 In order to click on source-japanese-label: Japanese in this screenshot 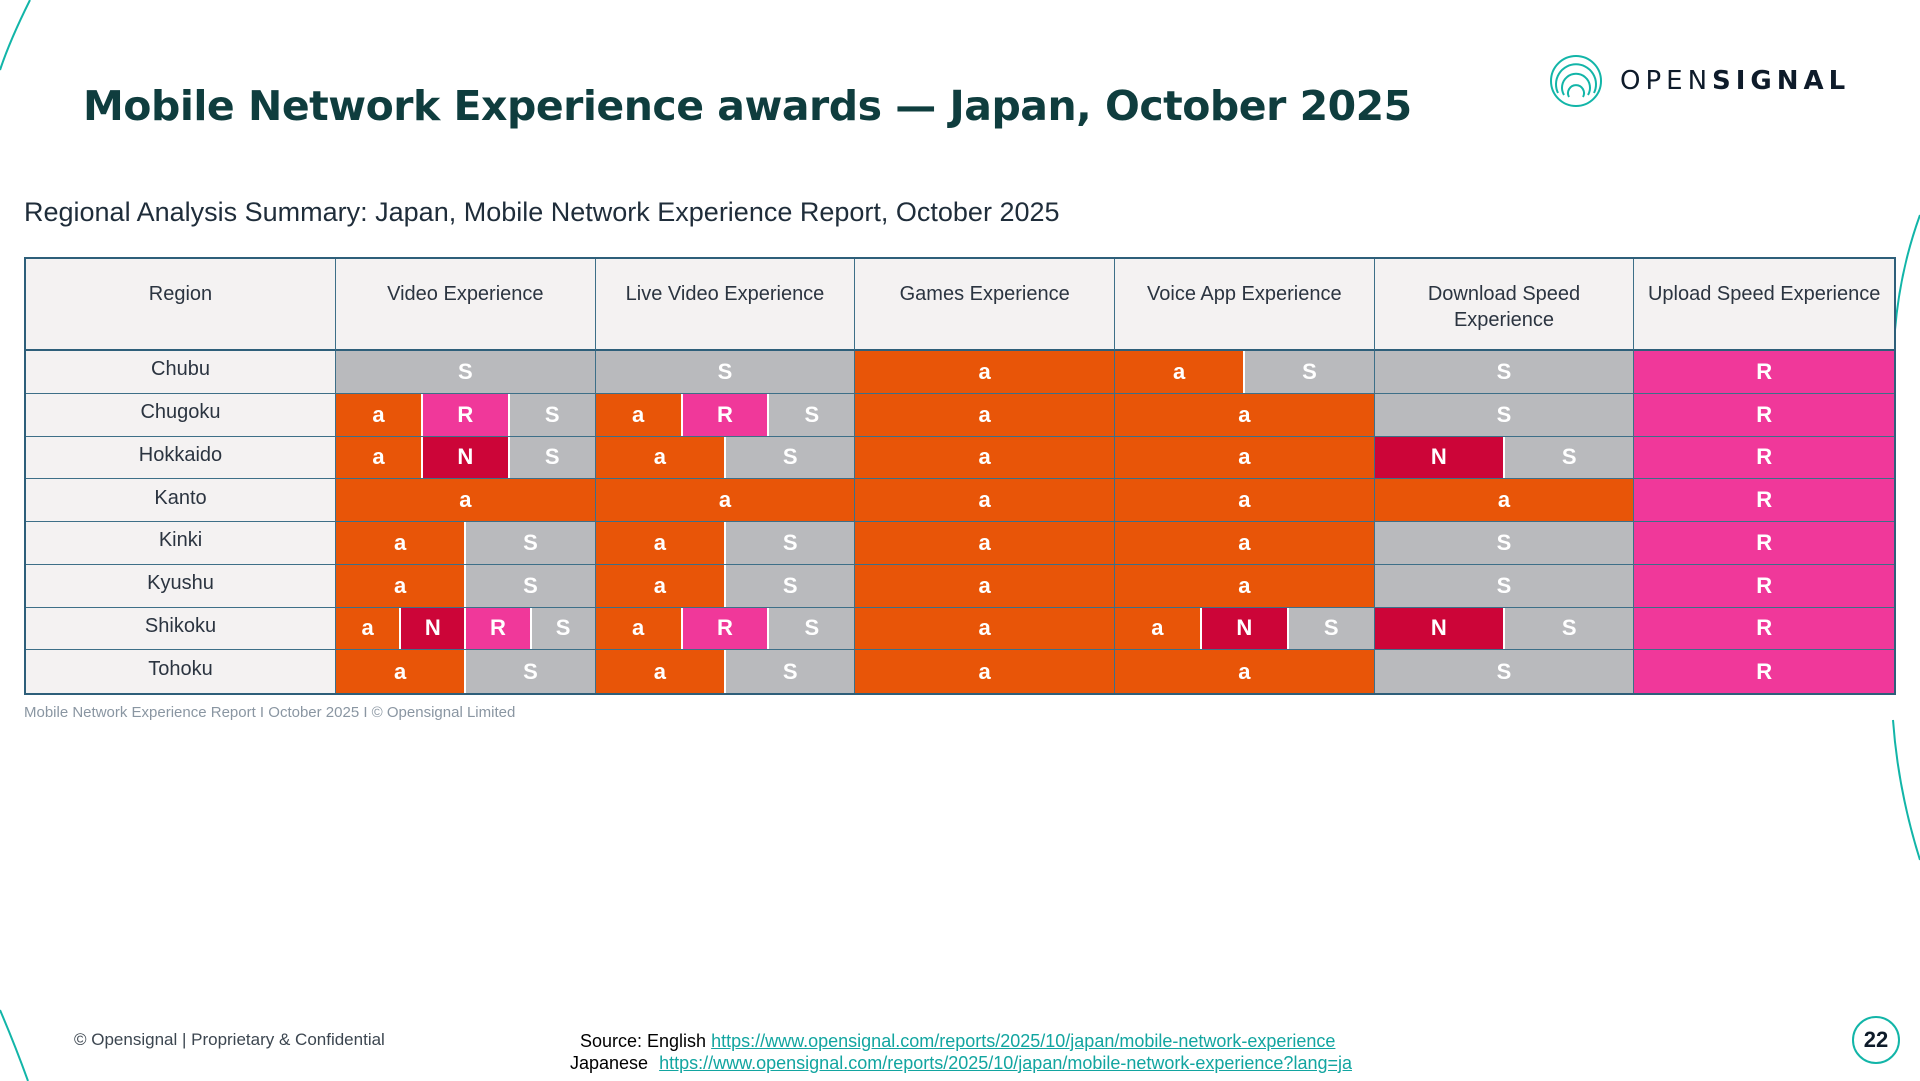, I will do `click(609, 1063)`.